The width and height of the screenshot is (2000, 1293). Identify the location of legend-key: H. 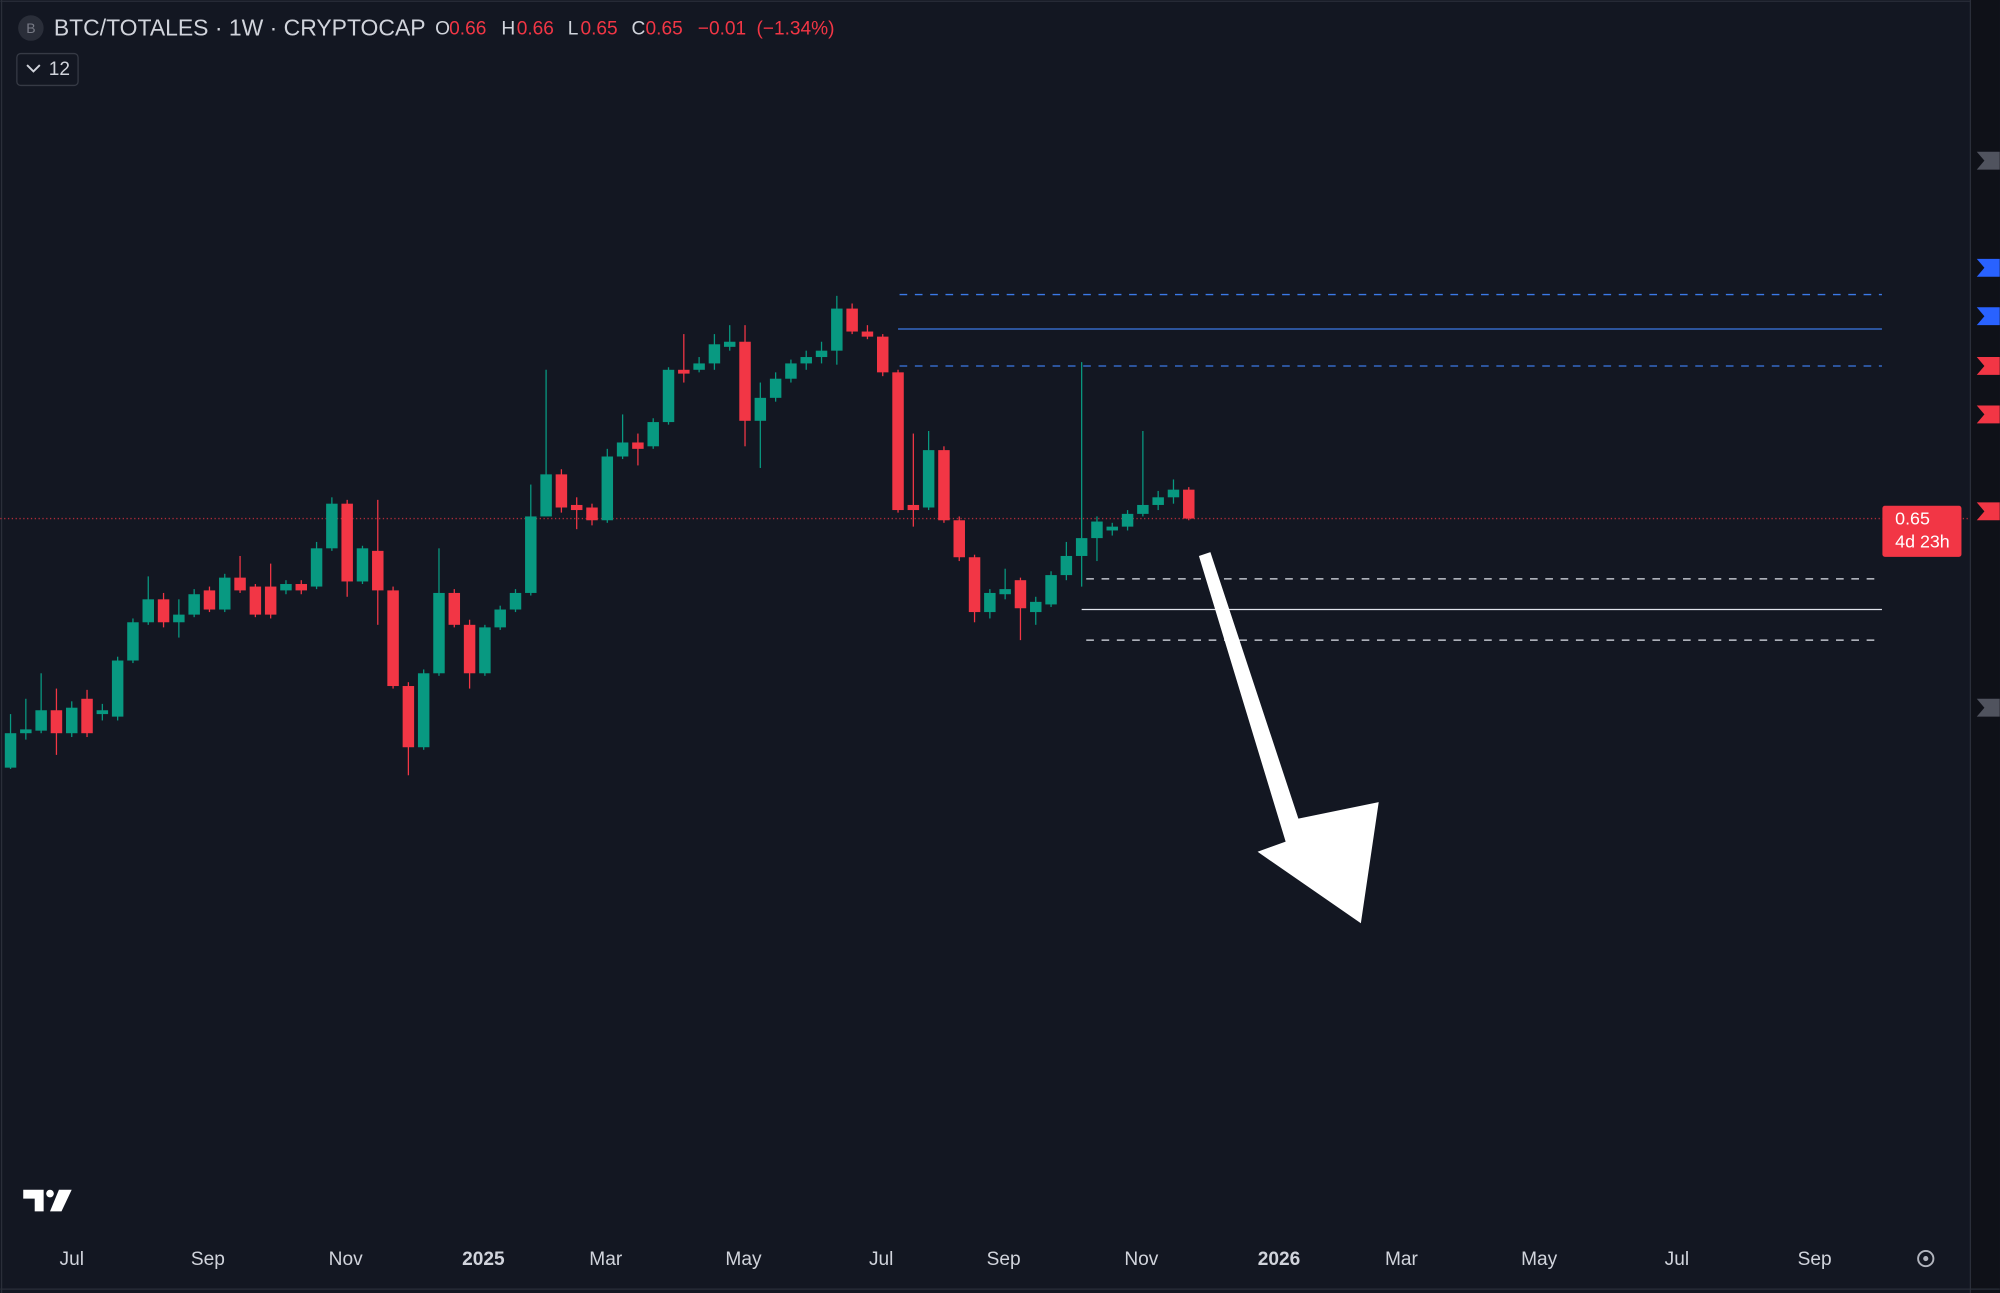
(508, 28).